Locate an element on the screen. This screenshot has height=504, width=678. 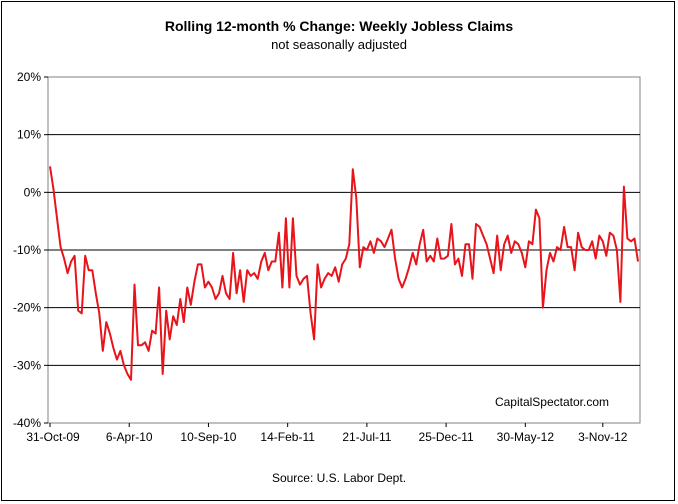
y-tick-label: 0% is located at coordinates (33, 192).